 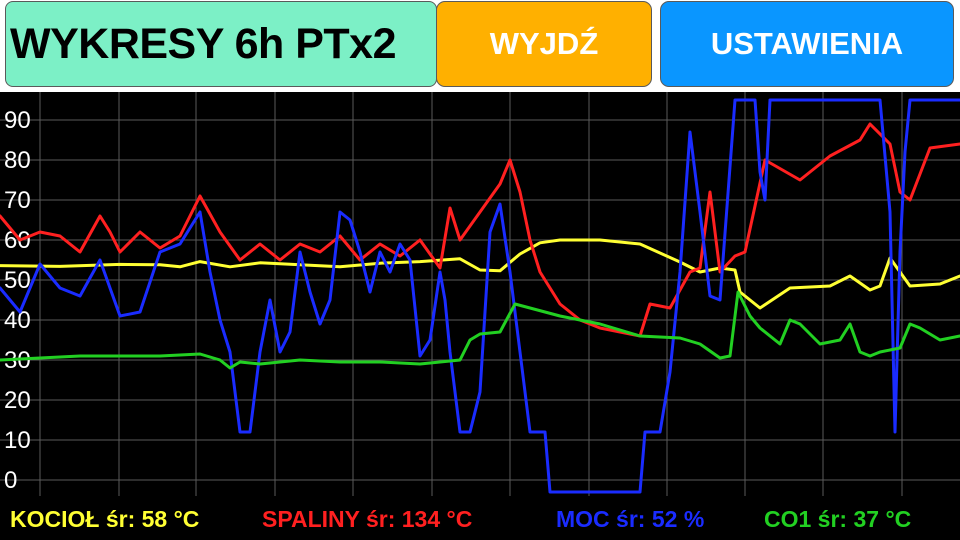 I want to click on y-tick-label: 70, so click(x=17, y=200).